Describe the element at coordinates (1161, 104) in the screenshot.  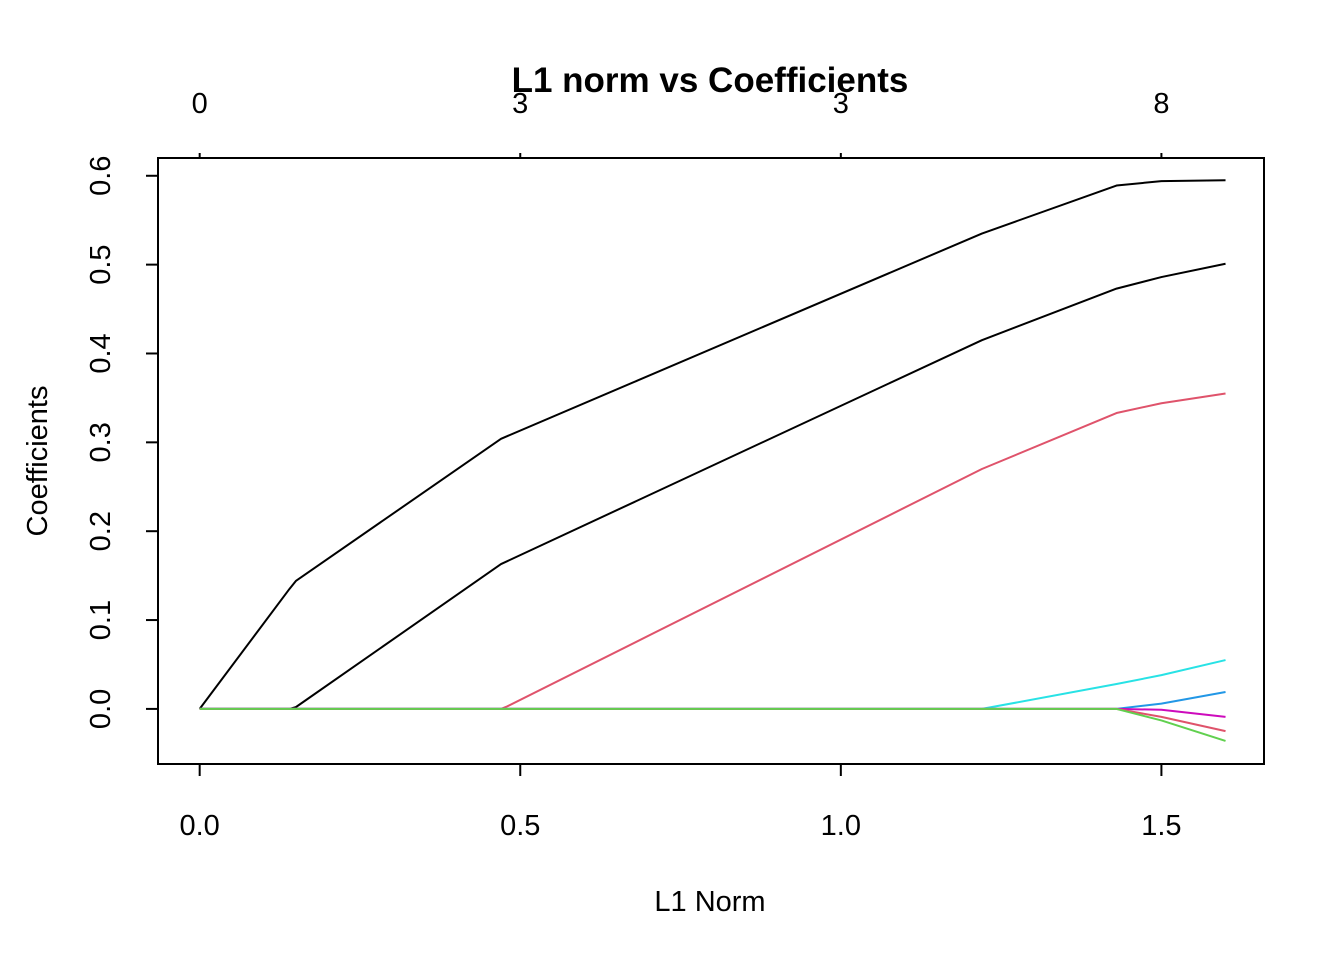
I see `top-tick-label: 8` at that location.